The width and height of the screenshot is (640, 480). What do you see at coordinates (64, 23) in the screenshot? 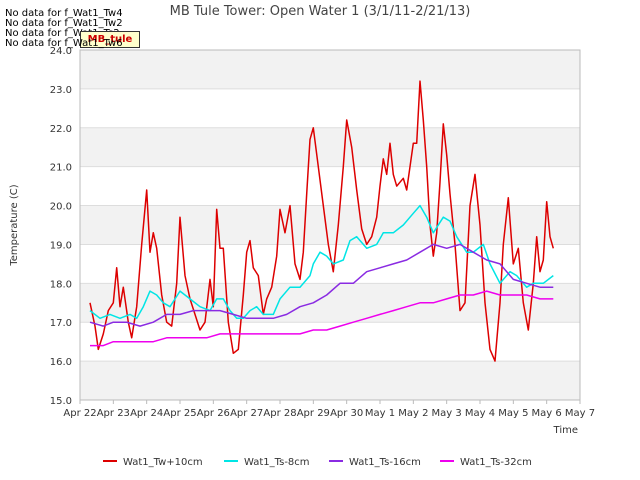
I see `no-data-message: No data for f_Wat1_Tw2` at bounding box center [64, 23].